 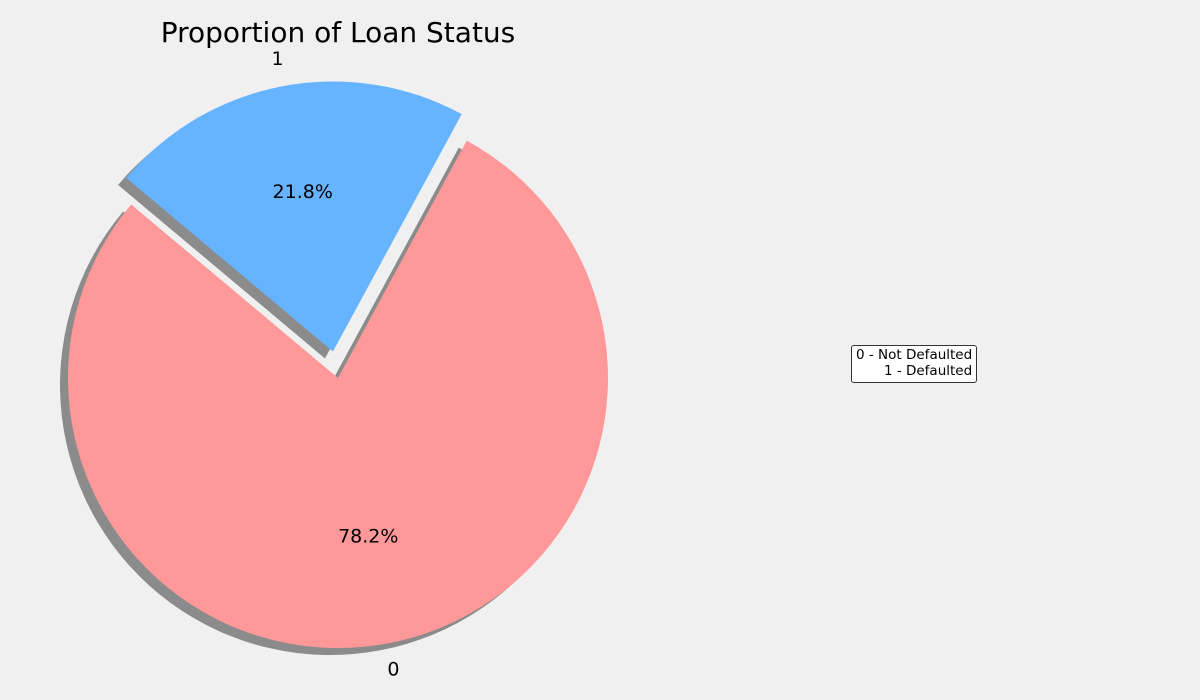 I want to click on chart-title: Proportion of Loan Status, so click(x=338, y=32).